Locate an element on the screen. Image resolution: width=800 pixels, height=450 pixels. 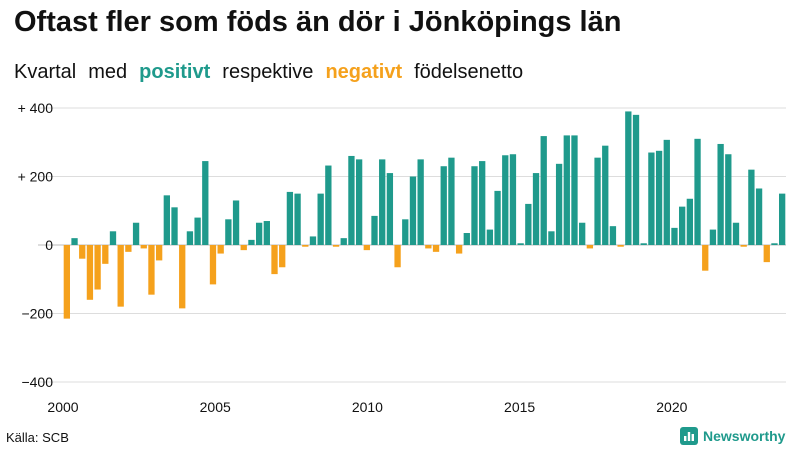
bar: 2020K4: -75 is located at coordinates (705, 258).